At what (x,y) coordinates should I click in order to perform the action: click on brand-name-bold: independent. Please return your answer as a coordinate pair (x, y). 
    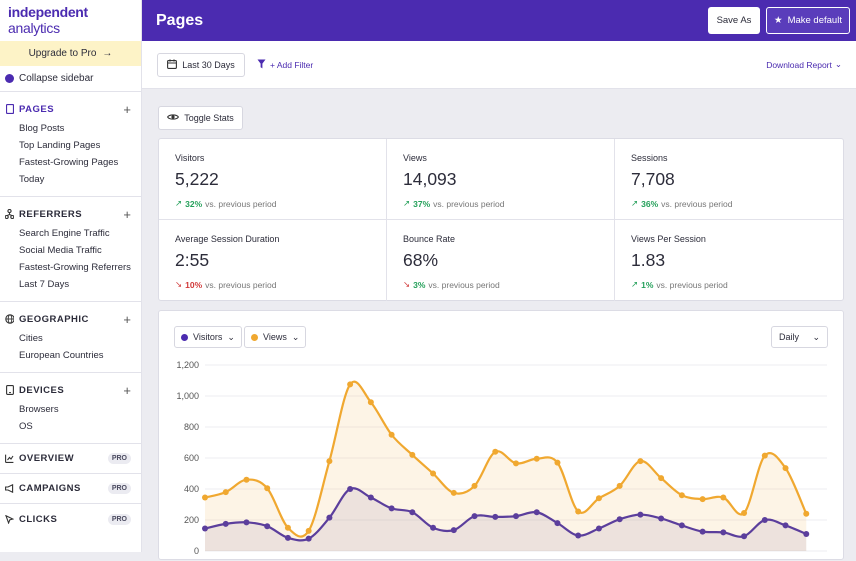
    Looking at the image, I should click on (48, 12).